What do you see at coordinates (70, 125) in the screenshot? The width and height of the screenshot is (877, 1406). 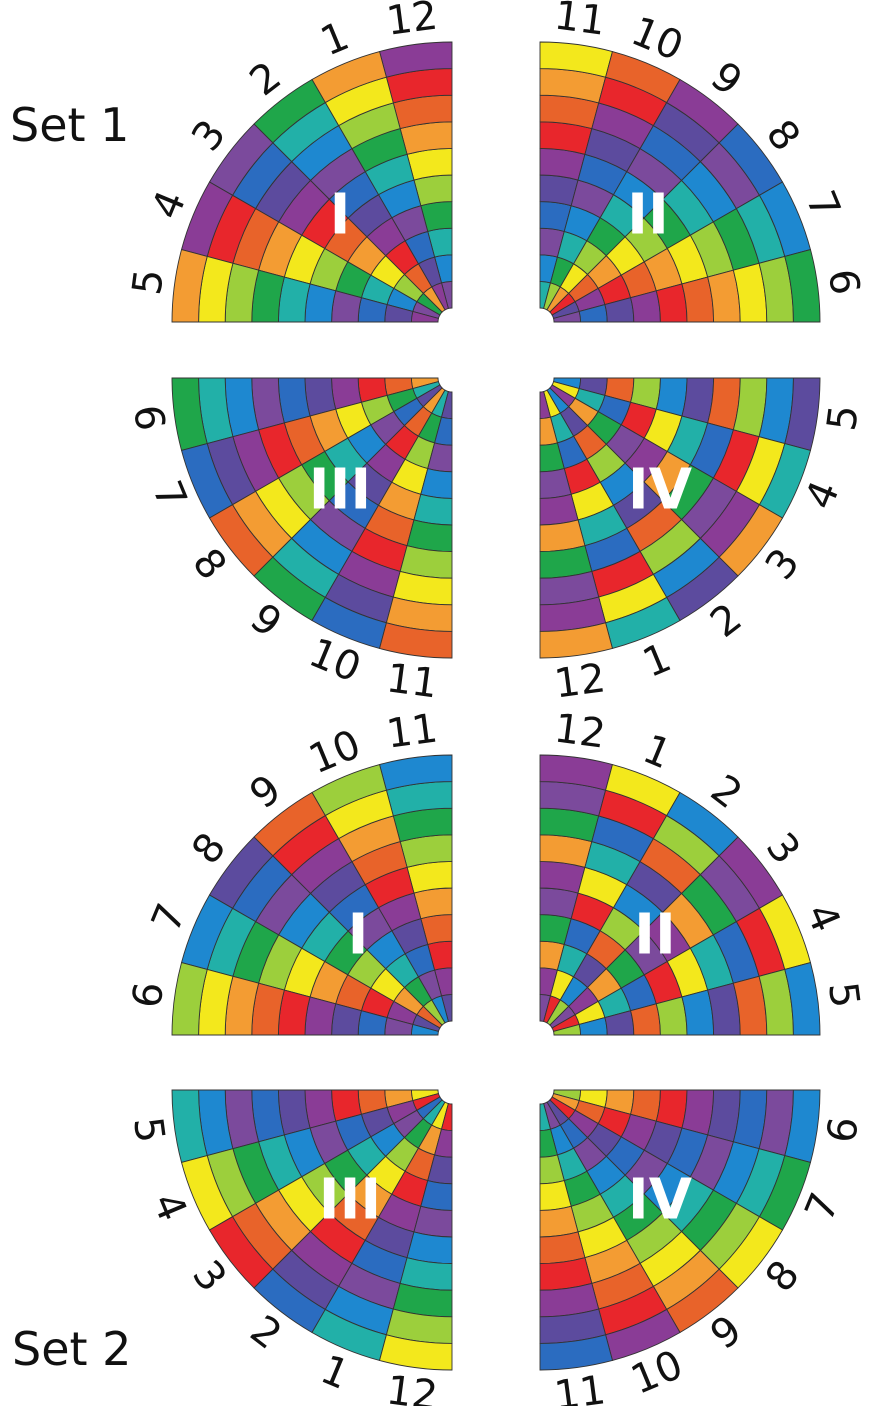 I see `set-1-label: Set 1` at bounding box center [70, 125].